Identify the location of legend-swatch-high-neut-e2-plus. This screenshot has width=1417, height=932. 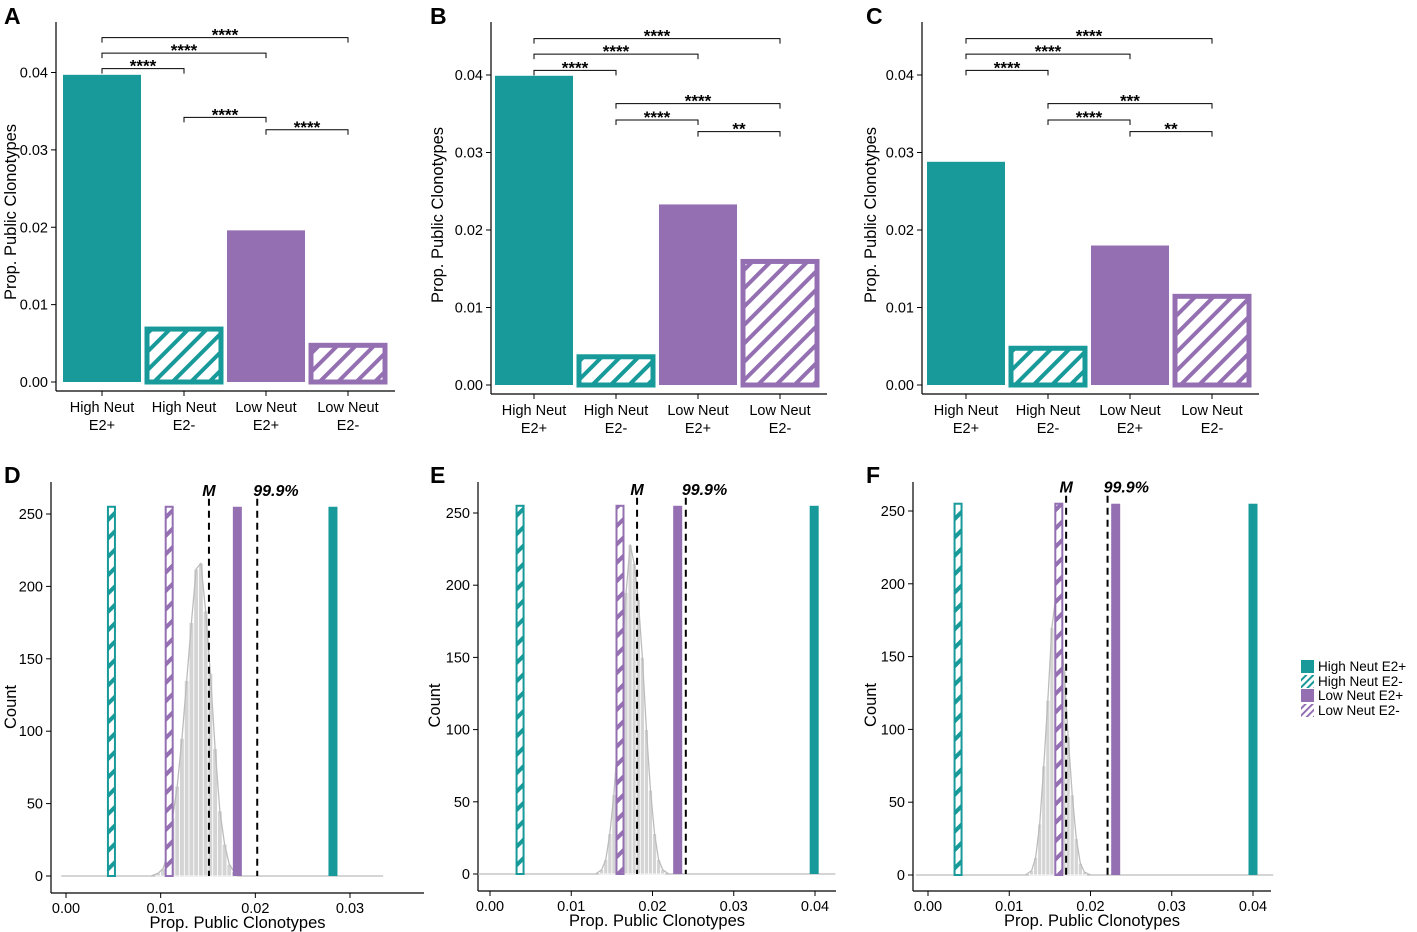
(1307, 666).